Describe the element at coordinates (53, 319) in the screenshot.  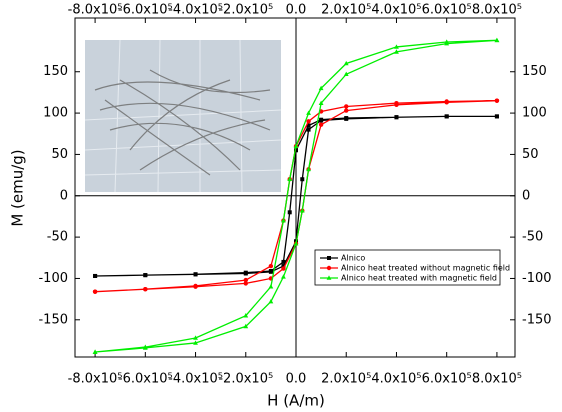
I see `y-tick-label: -150` at that location.